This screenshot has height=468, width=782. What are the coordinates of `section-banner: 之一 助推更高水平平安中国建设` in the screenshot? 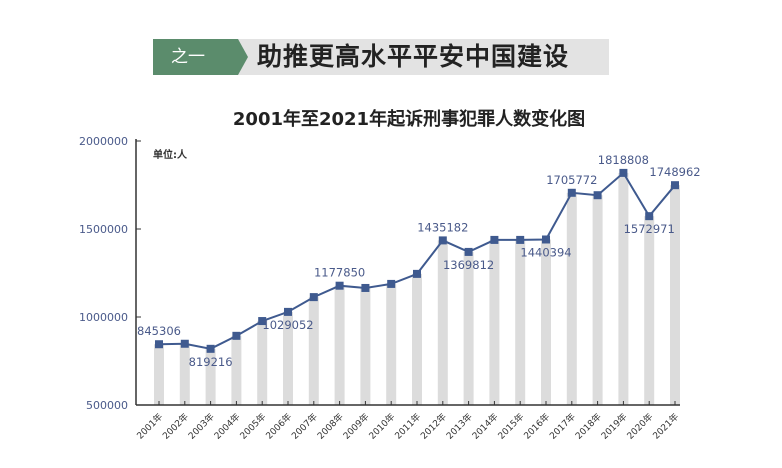 It's located at (381, 57).